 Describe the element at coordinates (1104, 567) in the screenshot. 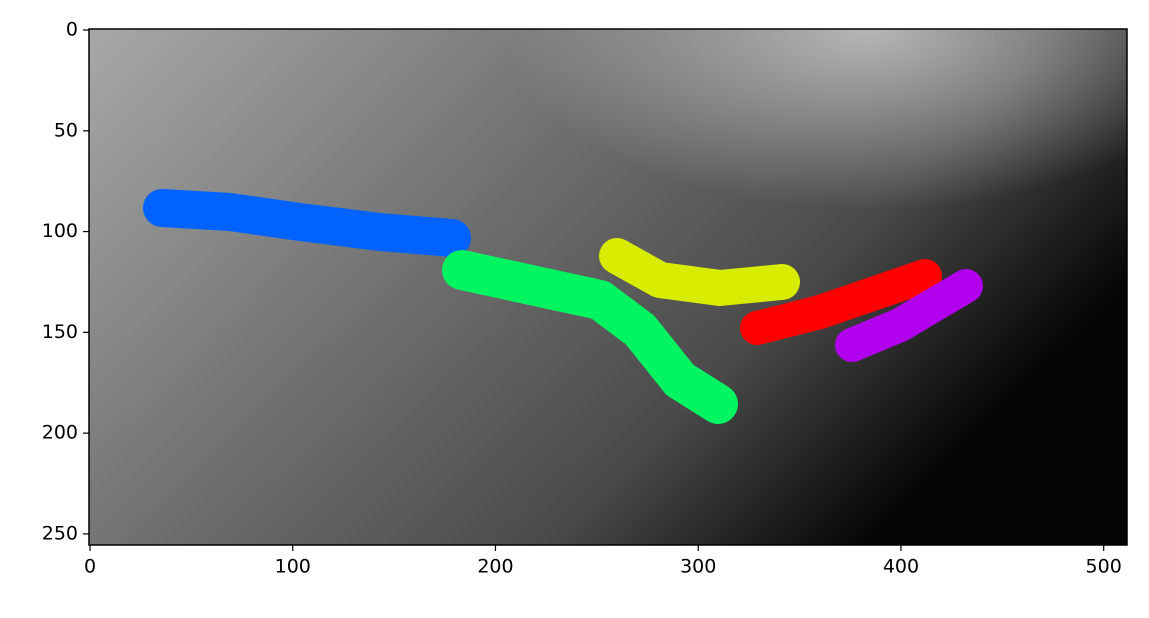

I see `x-tick-label: 500` at that location.